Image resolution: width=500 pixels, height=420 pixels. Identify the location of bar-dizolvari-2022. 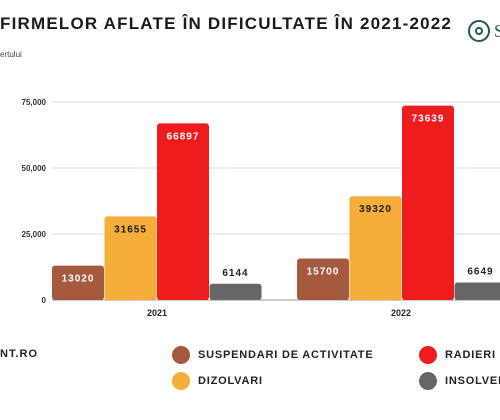
(375, 248).